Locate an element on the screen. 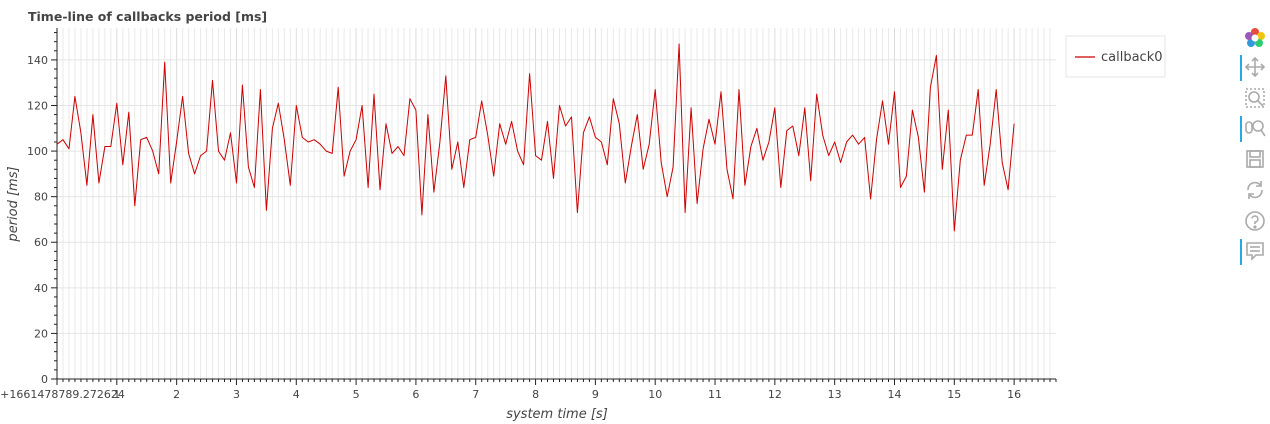 Image resolution: width=1270 pixels, height=424 pixels. help-icon is located at coordinates (1255, 221).